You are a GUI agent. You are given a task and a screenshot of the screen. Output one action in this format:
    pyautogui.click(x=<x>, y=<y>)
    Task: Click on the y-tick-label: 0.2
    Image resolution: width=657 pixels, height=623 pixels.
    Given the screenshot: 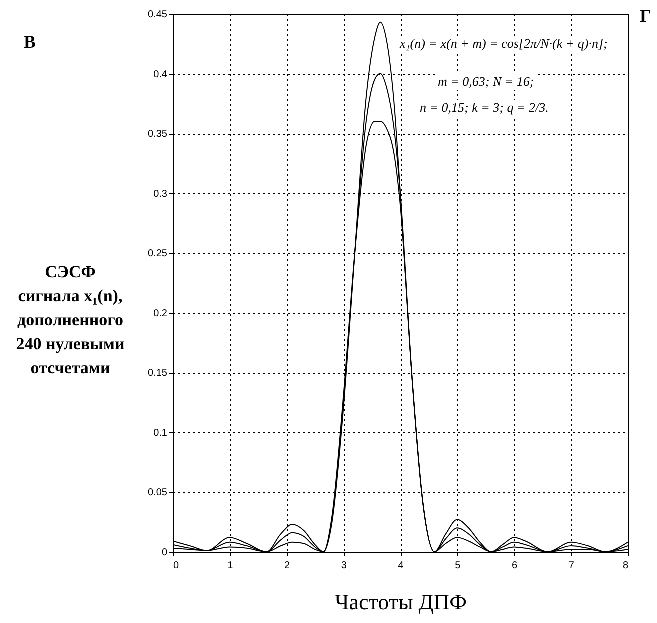 What is the action you would take?
    pyautogui.click(x=161, y=314)
    